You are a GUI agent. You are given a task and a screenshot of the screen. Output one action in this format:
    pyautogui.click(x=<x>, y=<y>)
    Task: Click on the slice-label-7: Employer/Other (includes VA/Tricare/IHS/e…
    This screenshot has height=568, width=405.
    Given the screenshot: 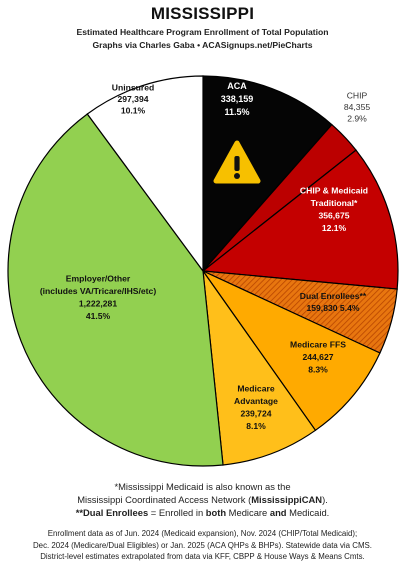 What is the action you would take?
    pyautogui.click(x=98, y=297)
    